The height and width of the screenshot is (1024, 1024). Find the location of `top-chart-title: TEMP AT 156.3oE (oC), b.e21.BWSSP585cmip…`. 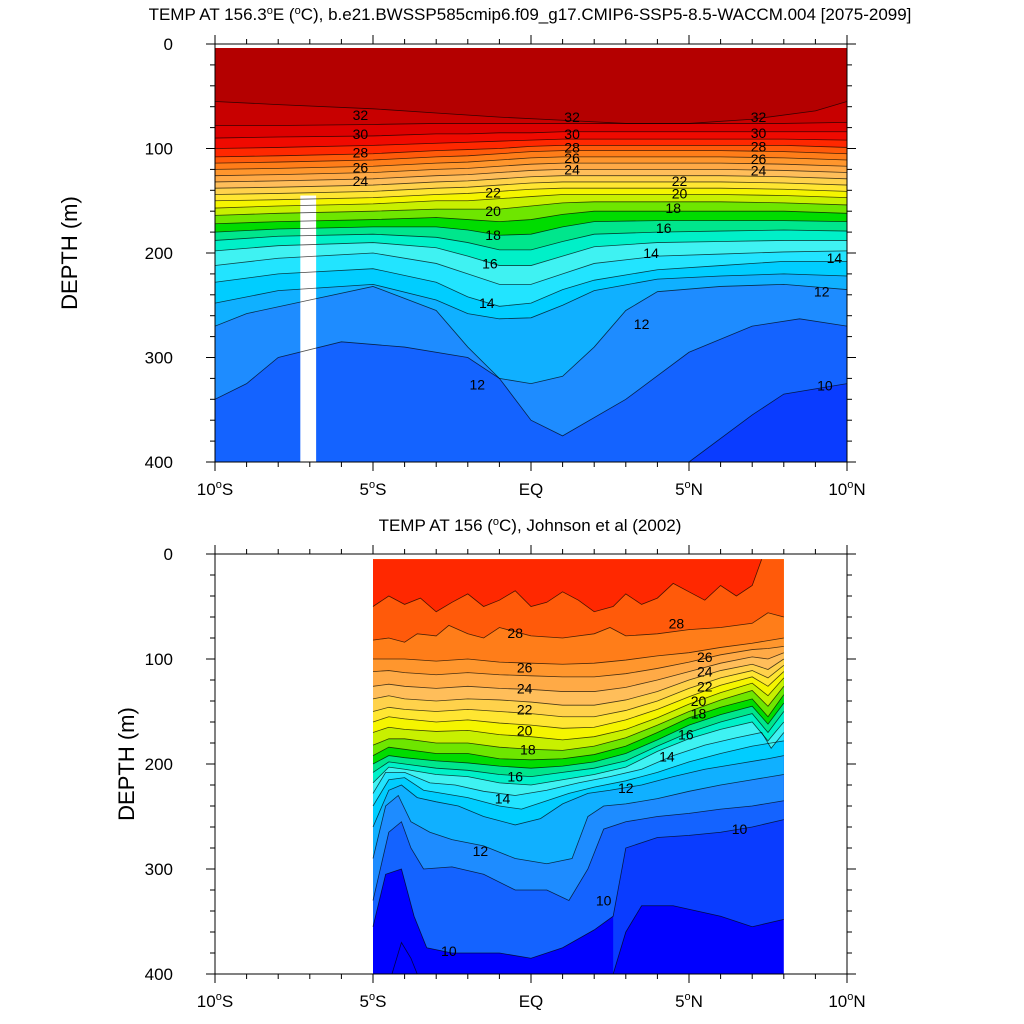

top-chart-title: TEMP AT 156.3oE (oC), b.e21.BWSSP585cmip… is located at coordinates (530, 14).